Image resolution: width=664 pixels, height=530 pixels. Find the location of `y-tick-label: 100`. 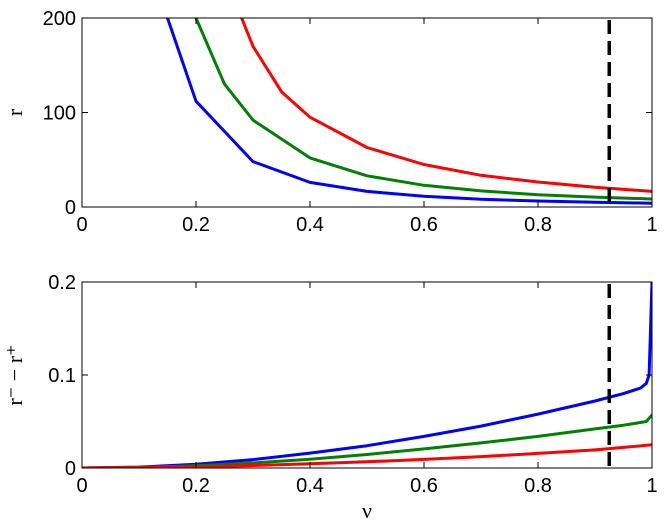

y-tick-label: 100 is located at coordinates (59, 114).